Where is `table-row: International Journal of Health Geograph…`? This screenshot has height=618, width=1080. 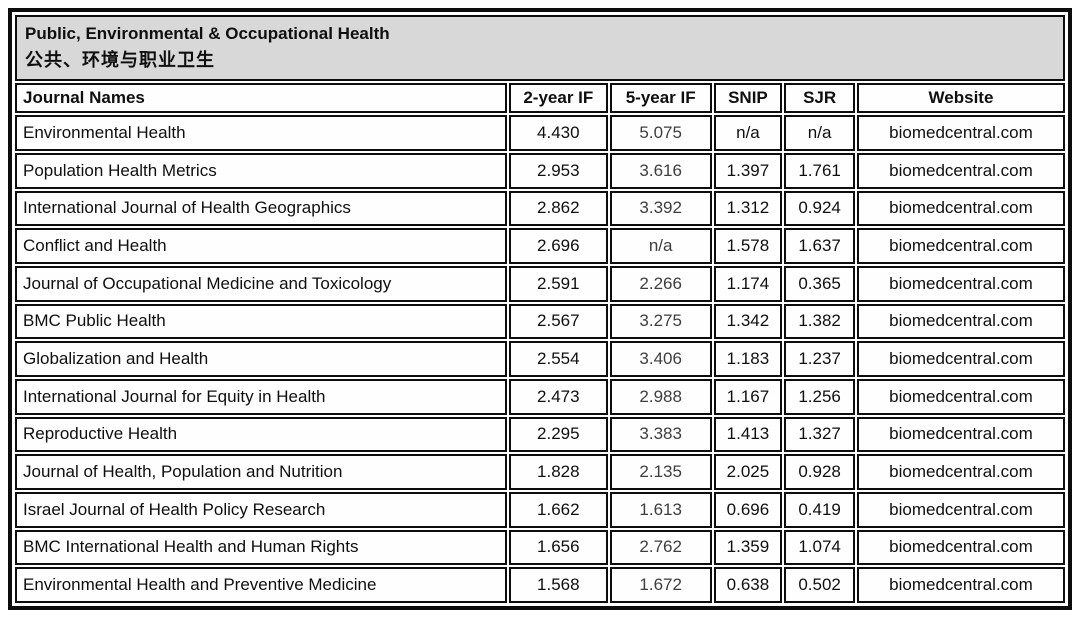
table-row: International Journal of Health Geograph… is located at coordinates (540, 208).